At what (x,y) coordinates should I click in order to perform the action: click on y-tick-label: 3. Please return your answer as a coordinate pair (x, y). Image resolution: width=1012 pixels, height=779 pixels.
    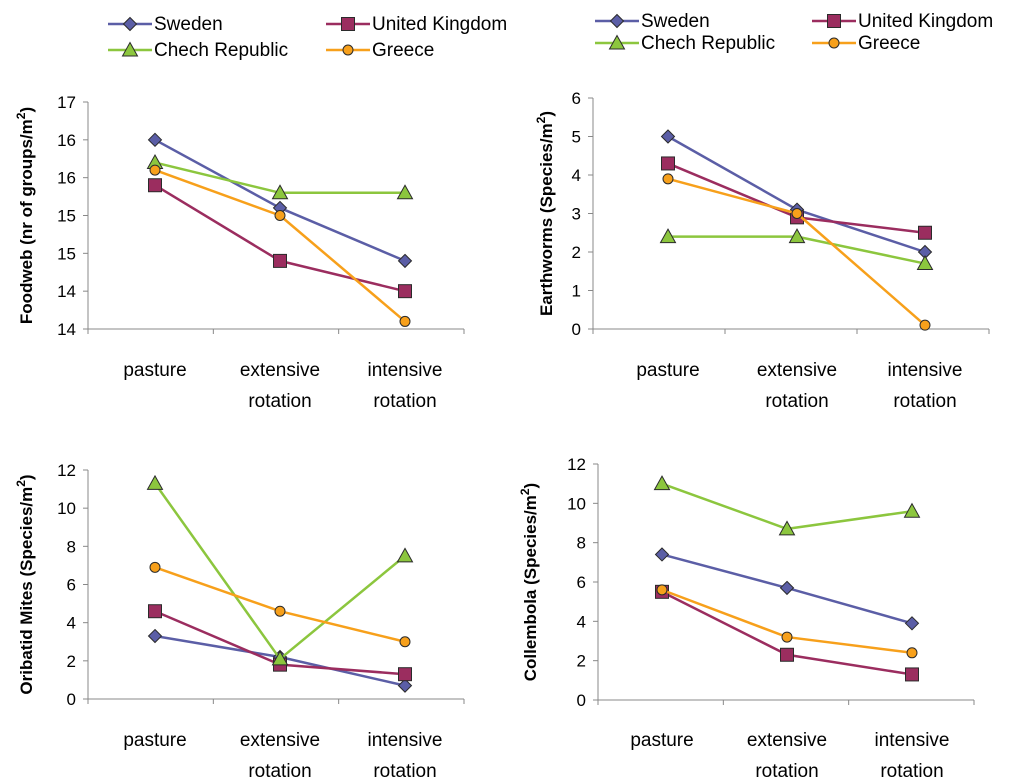
    Looking at the image, I should click on (576, 214).